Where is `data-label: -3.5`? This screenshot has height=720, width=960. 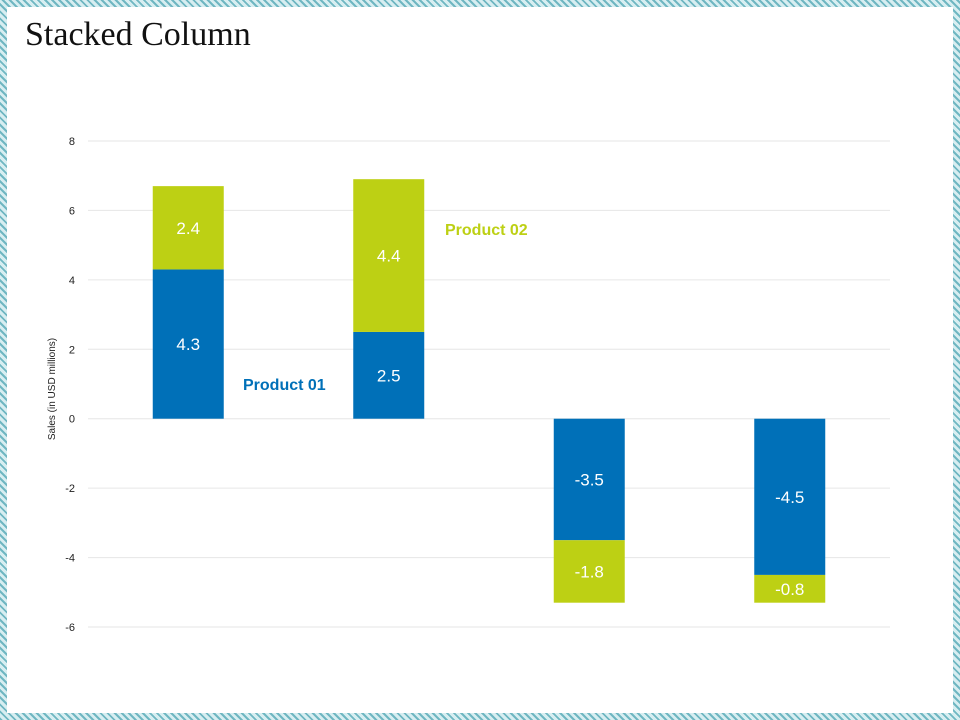
data-label: -3.5 is located at coordinates (589, 479).